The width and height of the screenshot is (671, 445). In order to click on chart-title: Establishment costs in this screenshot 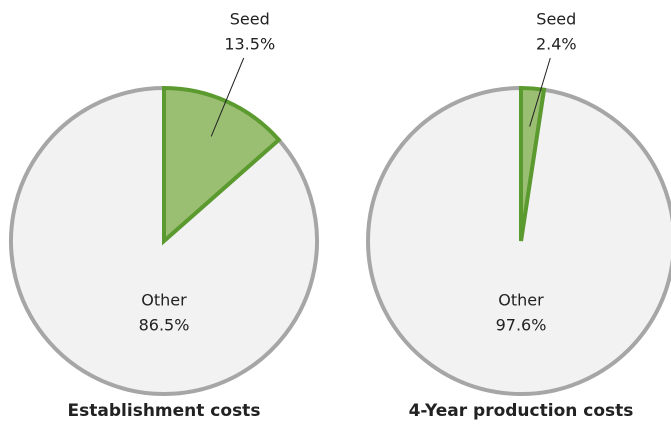, I will do `click(164, 411)`.